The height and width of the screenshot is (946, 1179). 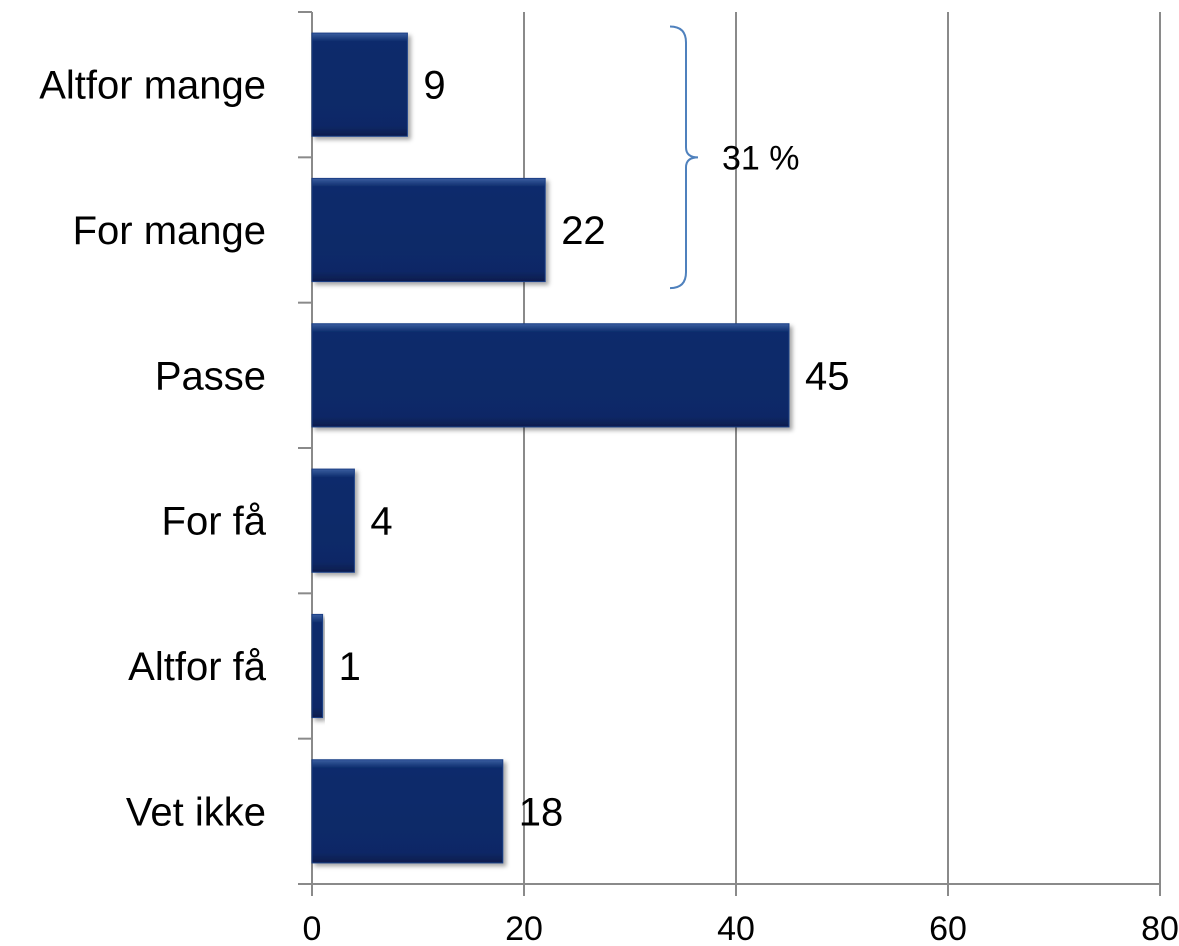 I want to click on annotation-label: 31 %, so click(x=761, y=158).